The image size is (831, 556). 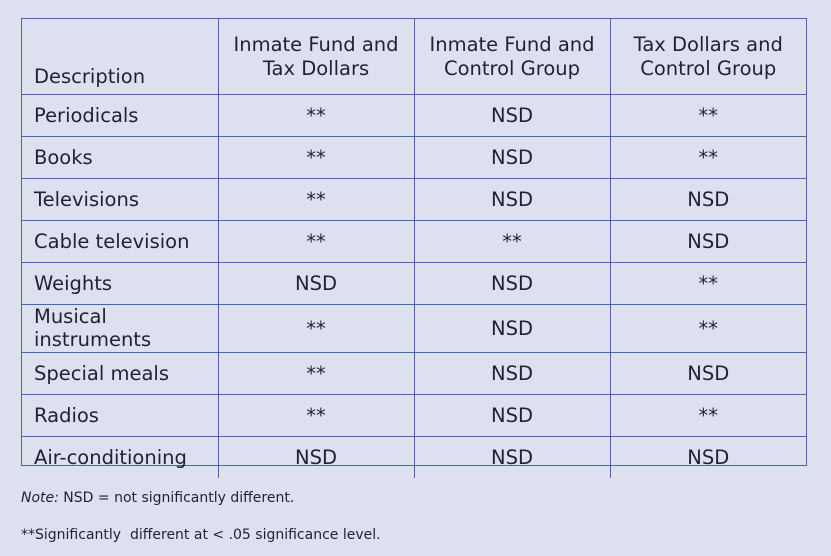 I want to click on table-row: Special meals ** NSD NSD, so click(x=414, y=373).